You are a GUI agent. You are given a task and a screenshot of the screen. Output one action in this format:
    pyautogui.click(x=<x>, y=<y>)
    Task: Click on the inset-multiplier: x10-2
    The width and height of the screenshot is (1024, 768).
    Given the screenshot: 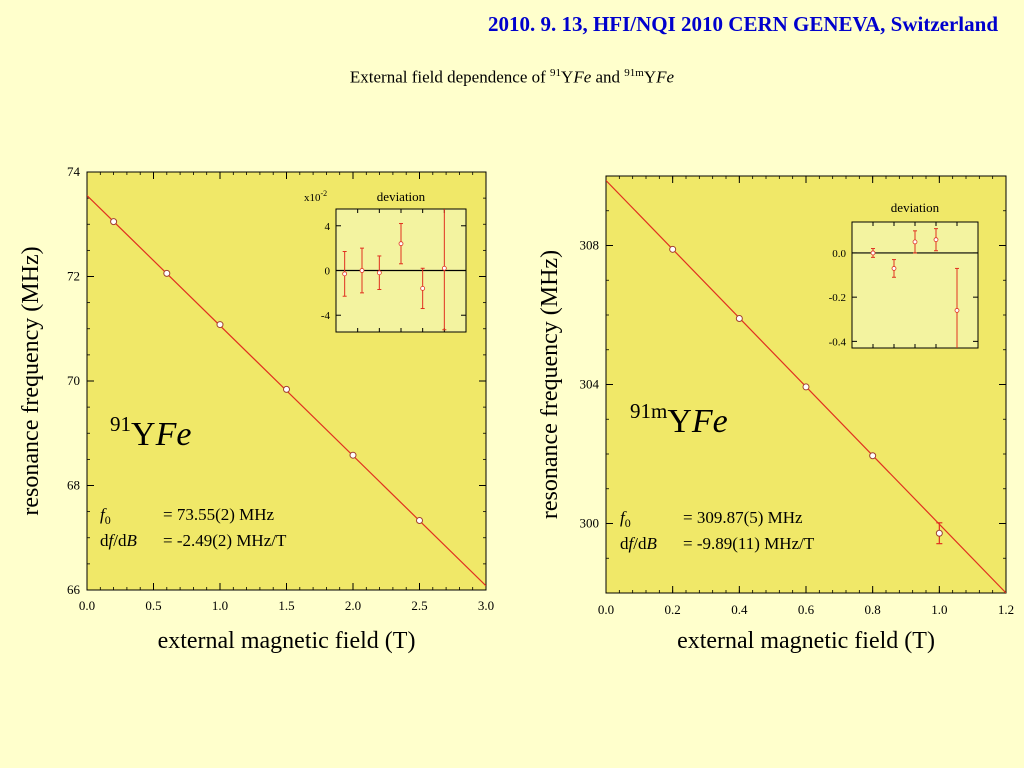 What is the action you would take?
    pyautogui.click(x=315, y=196)
    